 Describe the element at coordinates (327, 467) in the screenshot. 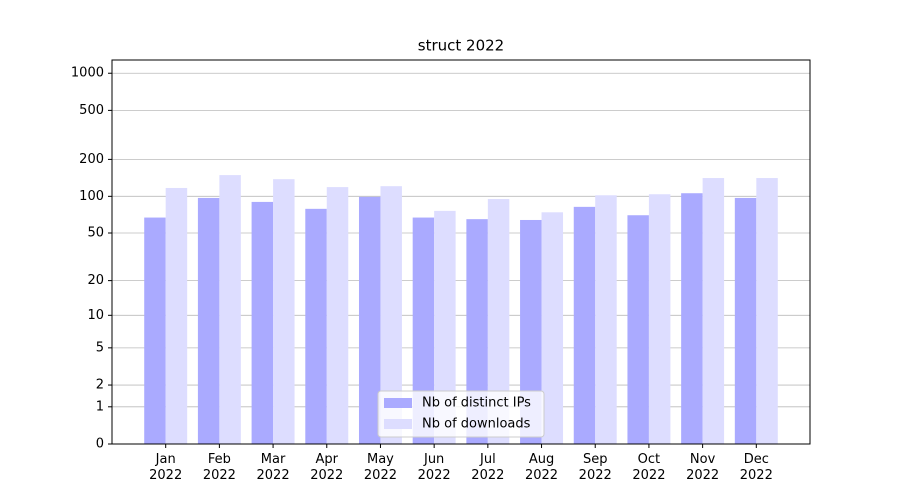

I see `x-tick-label: Apr 2022` at that location.